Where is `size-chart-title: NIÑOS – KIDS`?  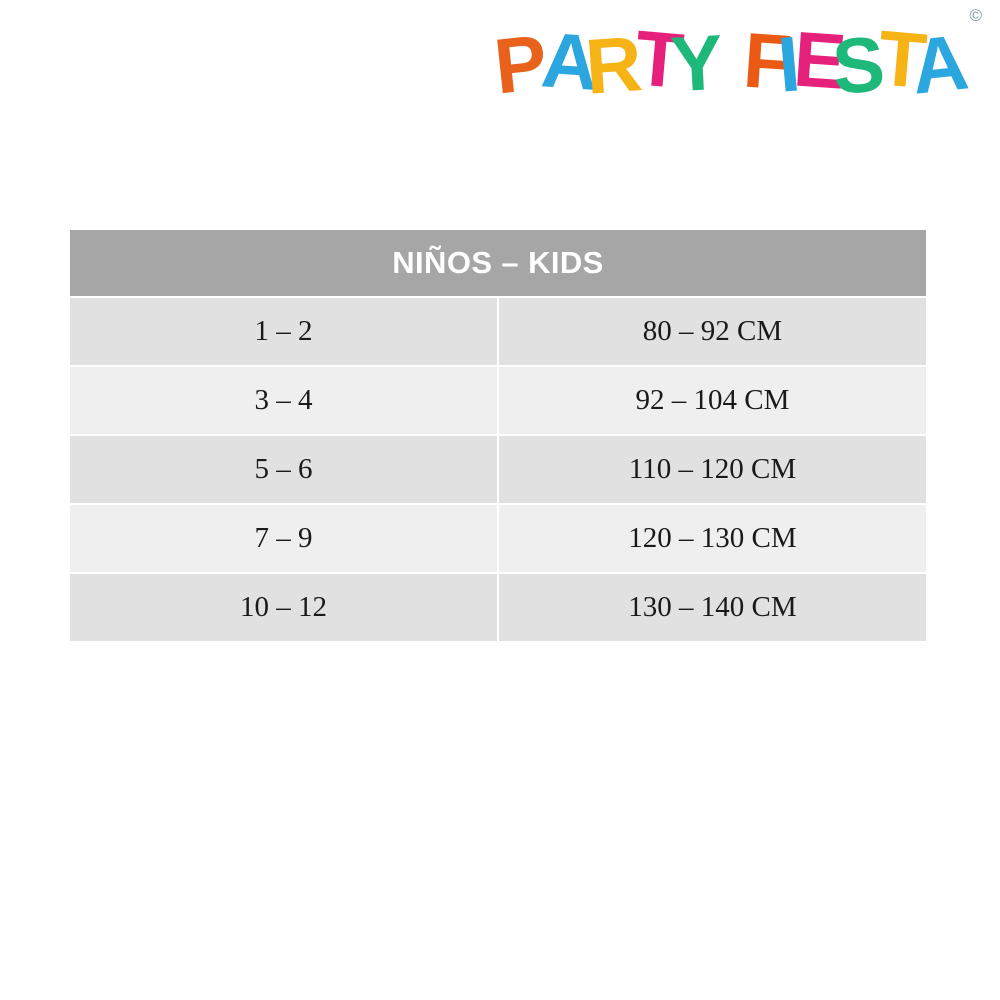
size-chart-title: NIÑOS – KIDS is located at coordinates (498, 263).